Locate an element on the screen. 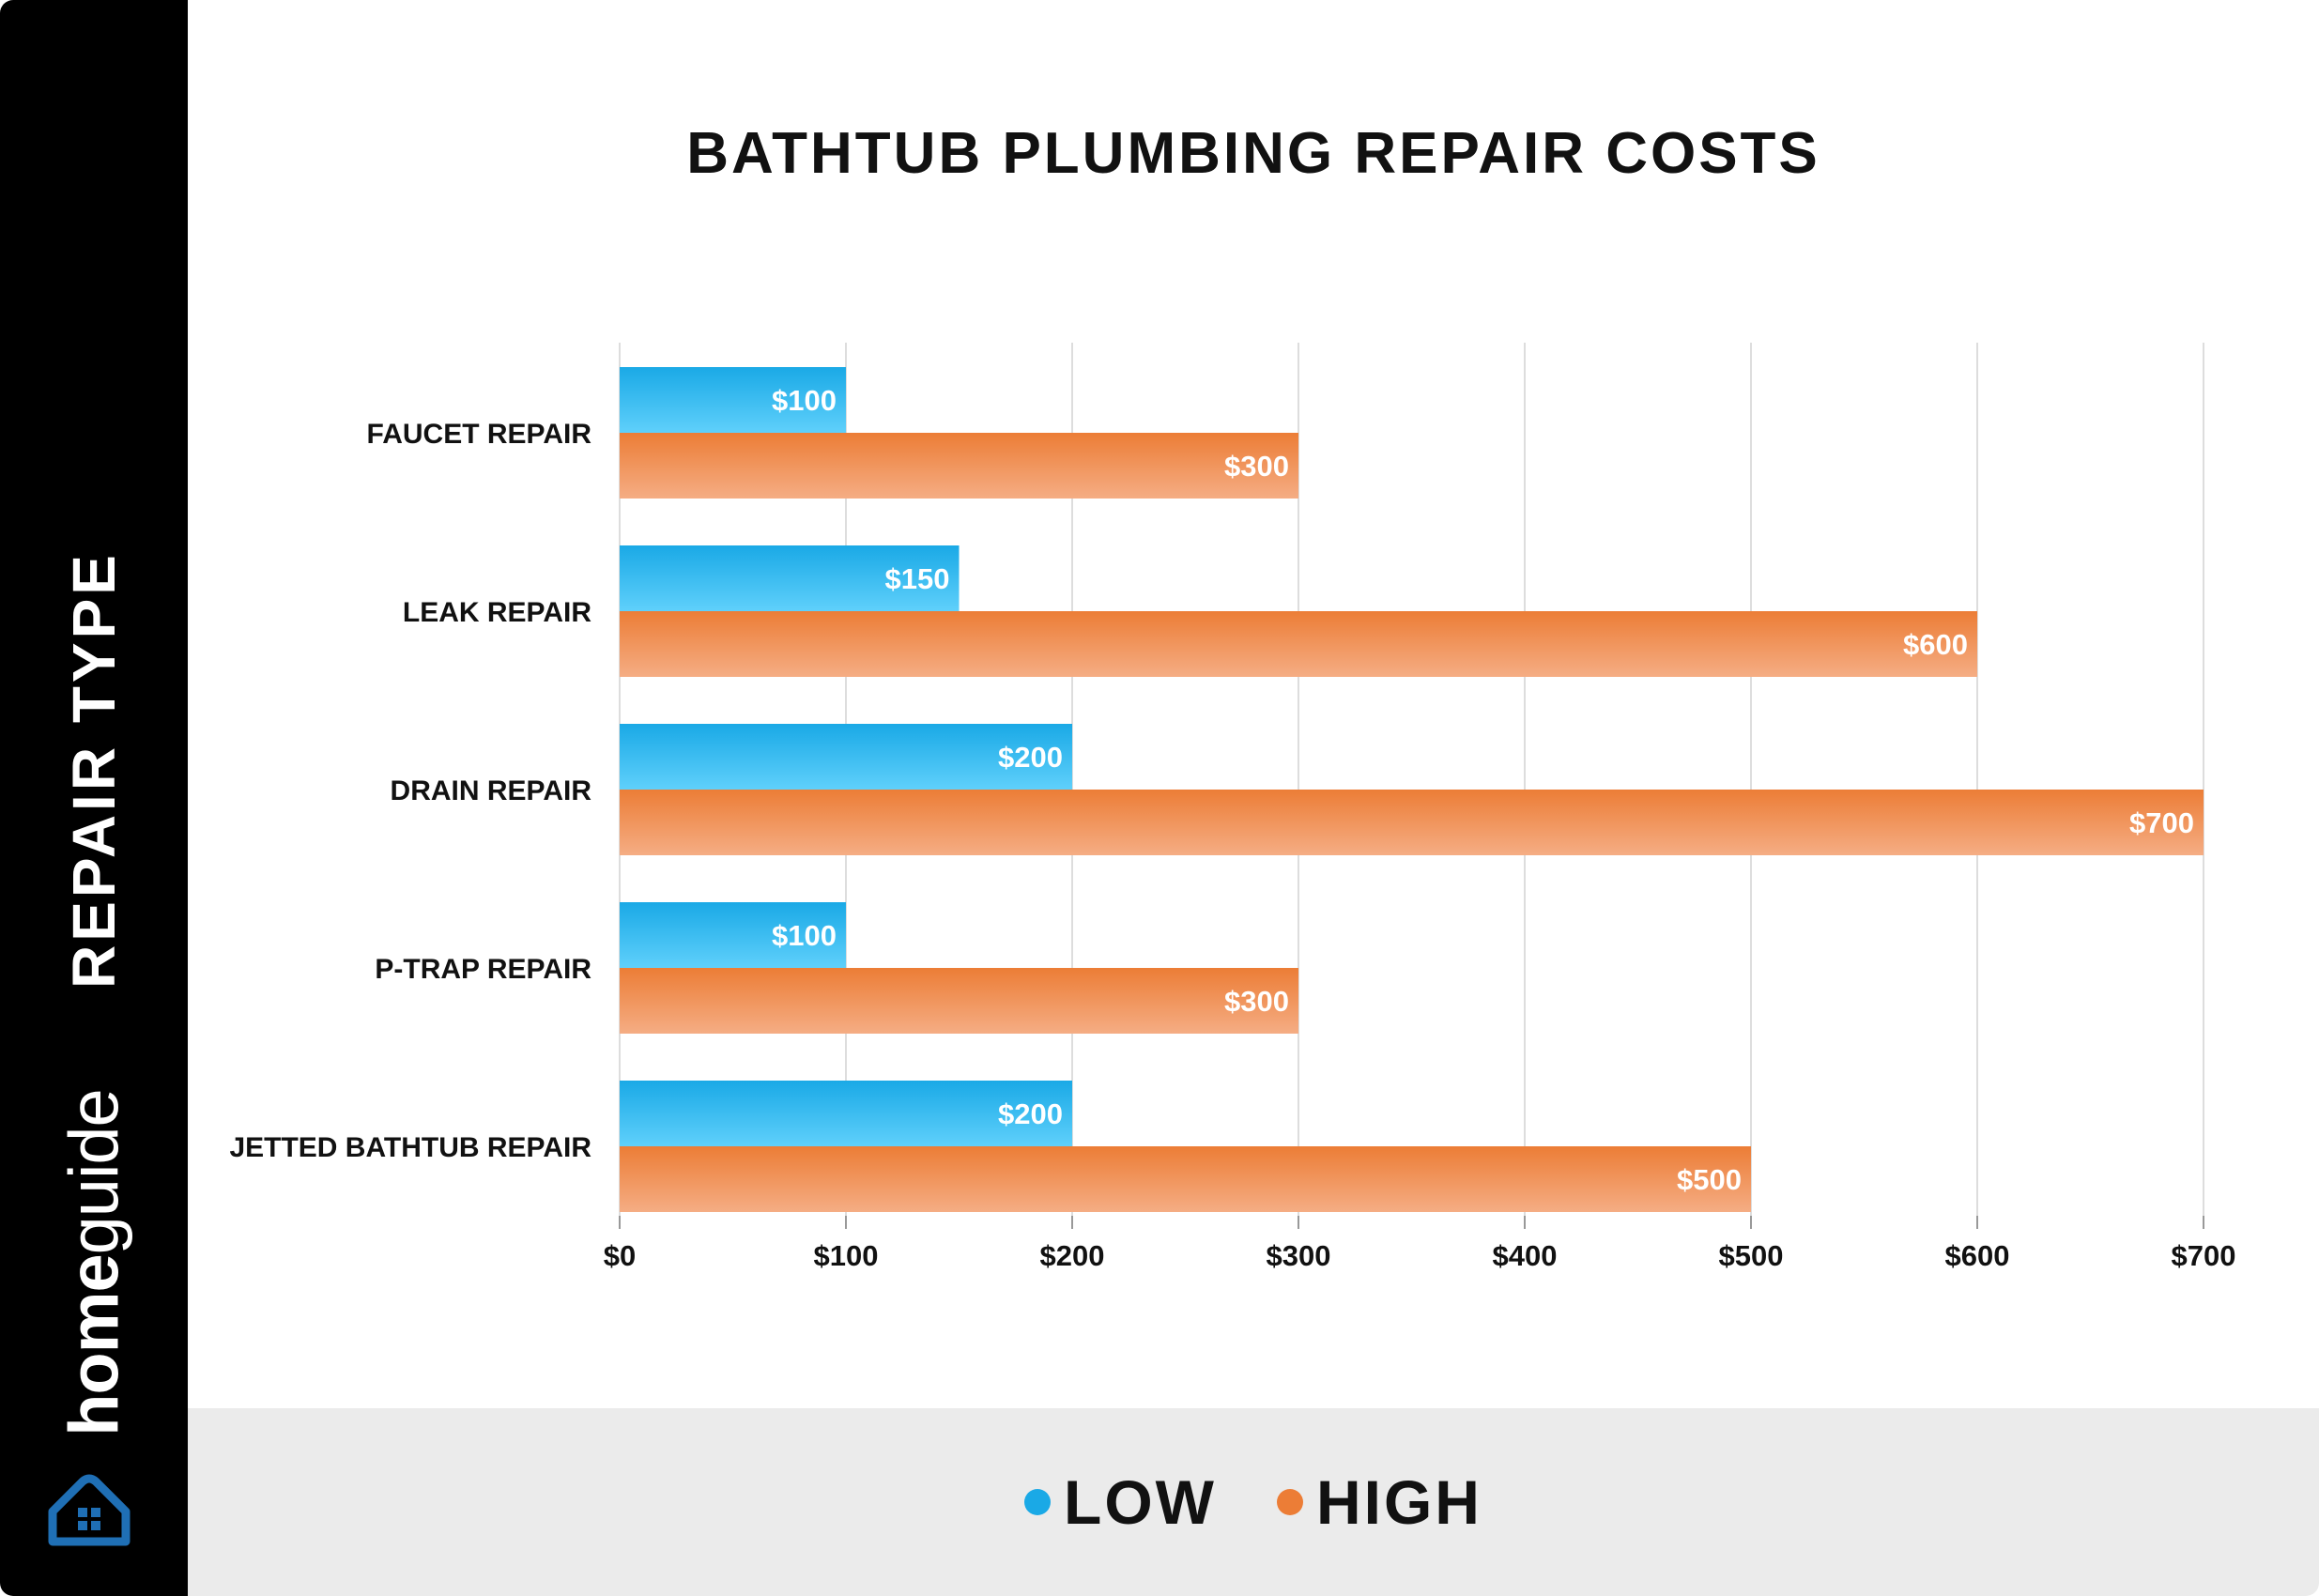 The height and width of the screenshot is (1596, 2319). category-label: JETTED BATHTUB REPAIR is located at coordinates (410, 1148).